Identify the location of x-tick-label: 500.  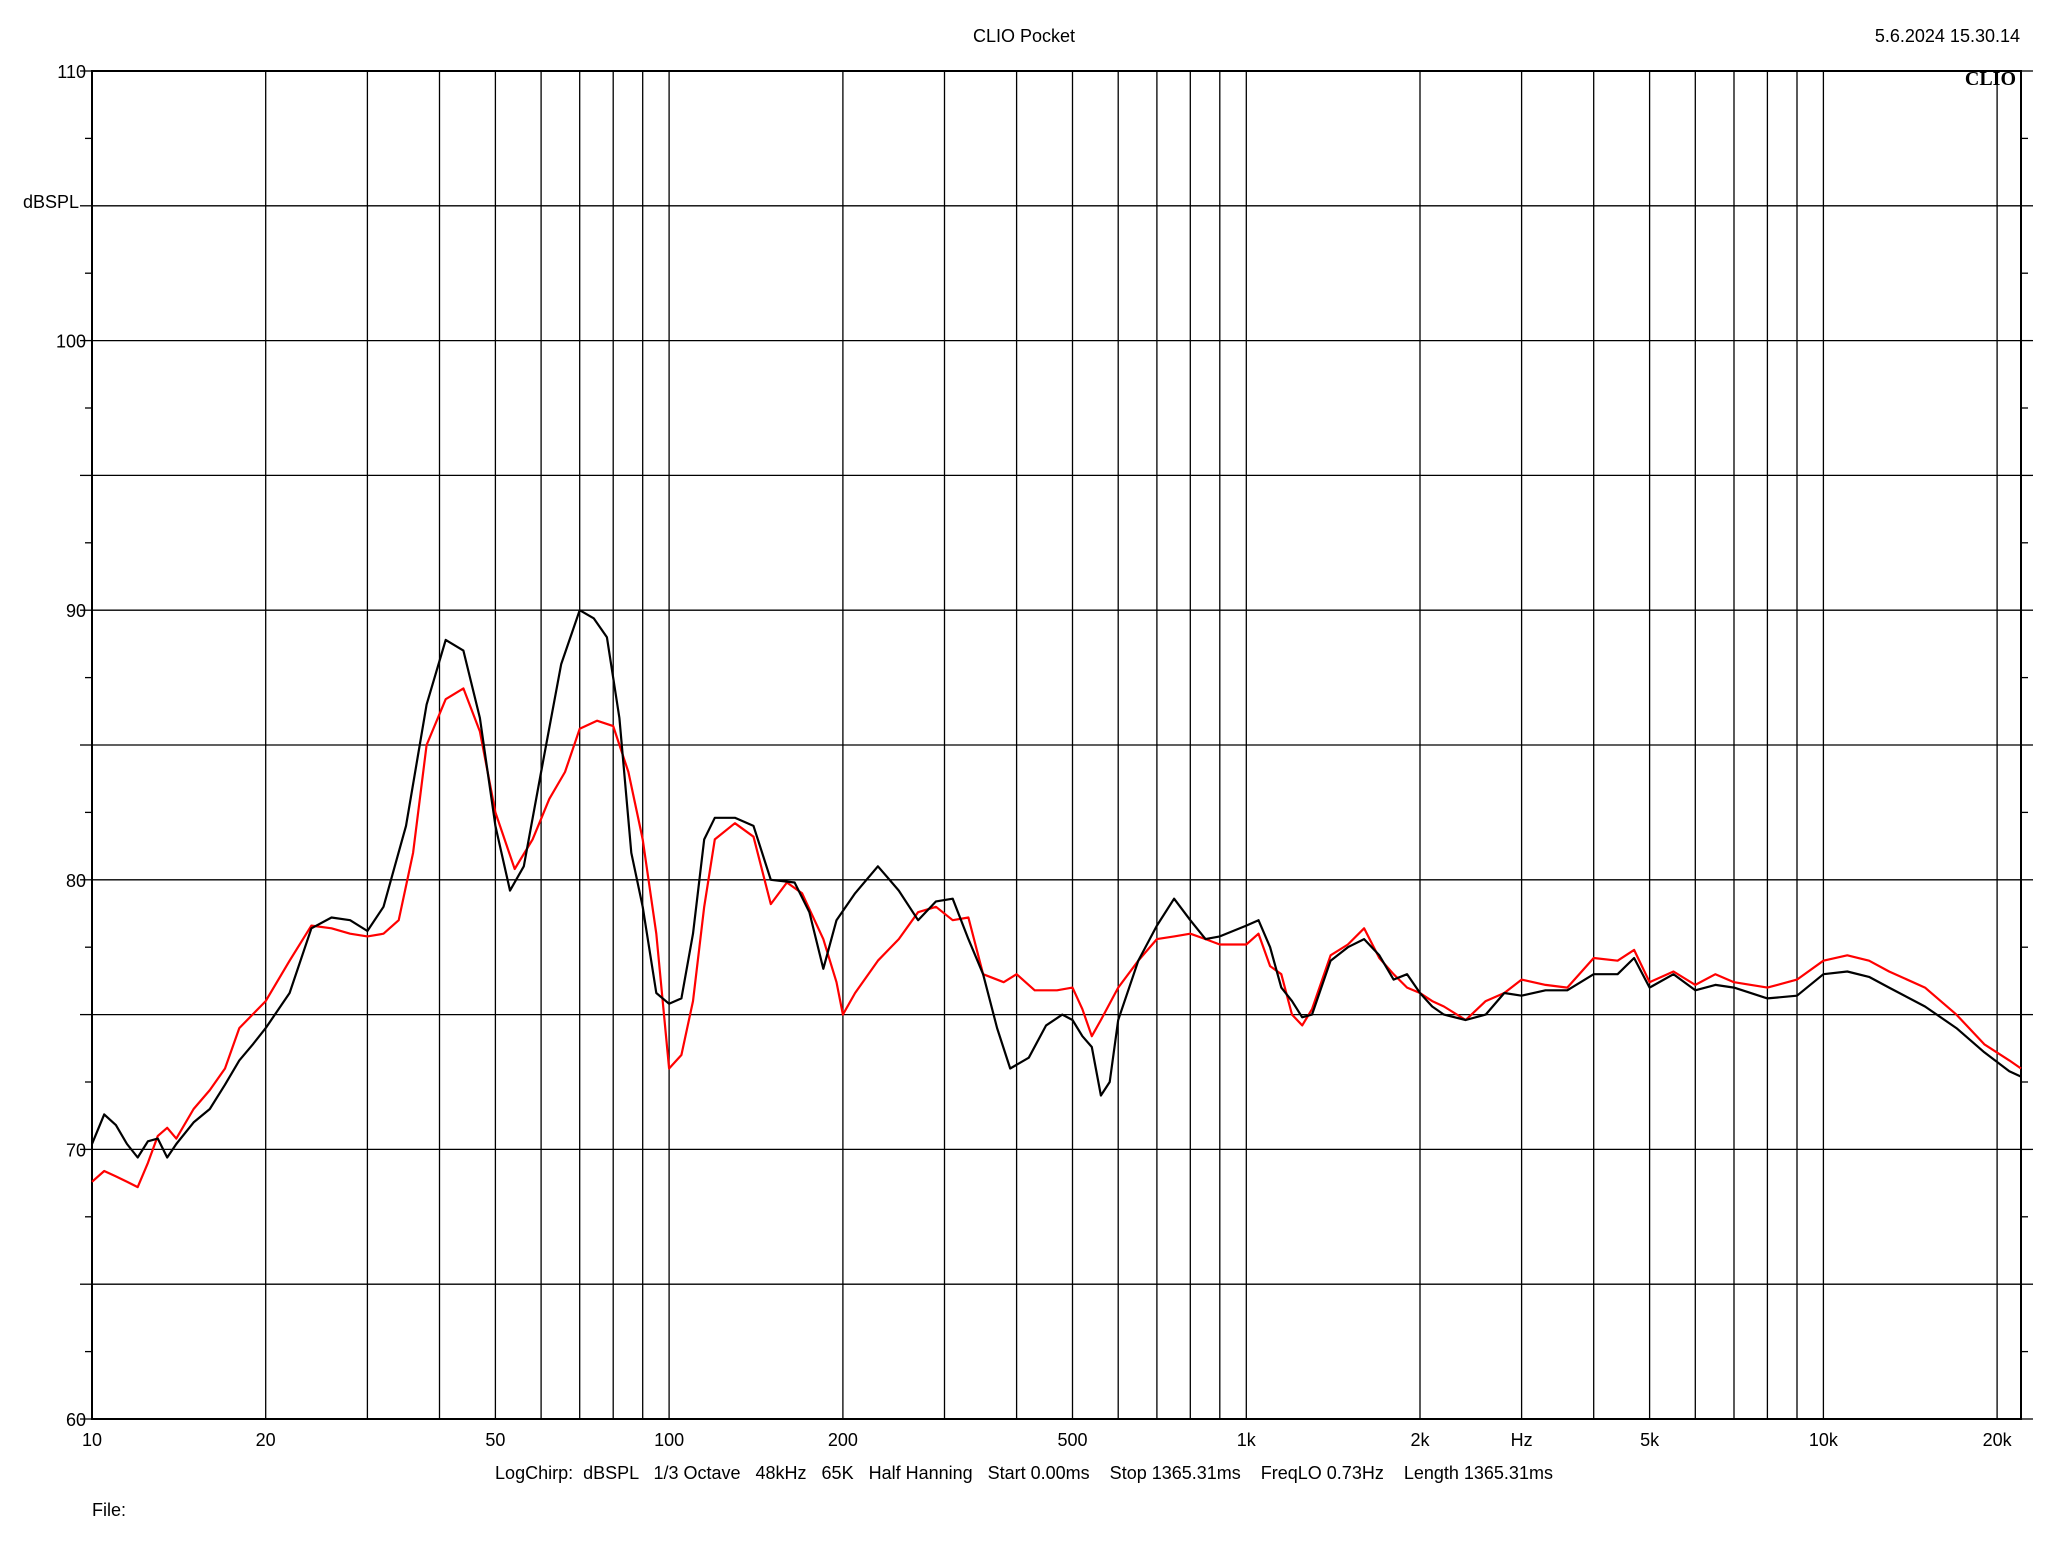
(1072, 1440).